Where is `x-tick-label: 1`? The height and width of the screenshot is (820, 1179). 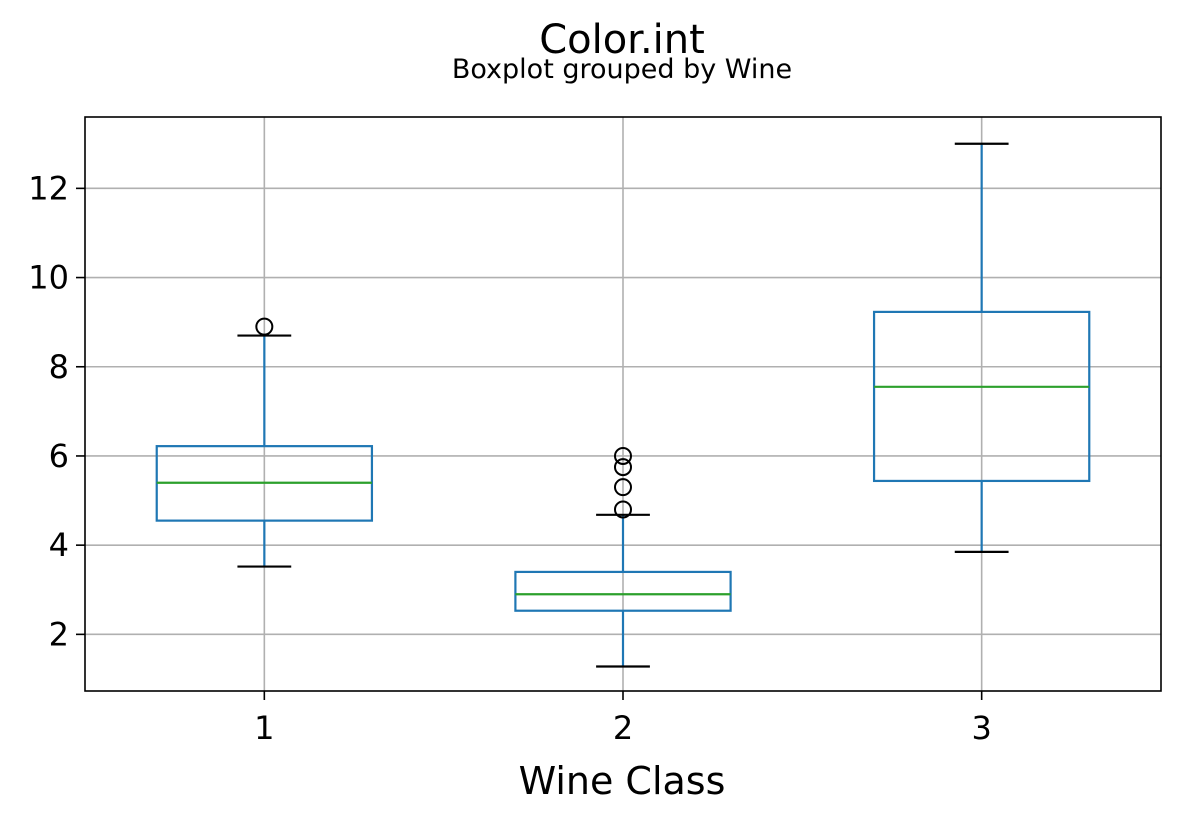 x-tick-label: 1 is located at coordinates (264, 728).